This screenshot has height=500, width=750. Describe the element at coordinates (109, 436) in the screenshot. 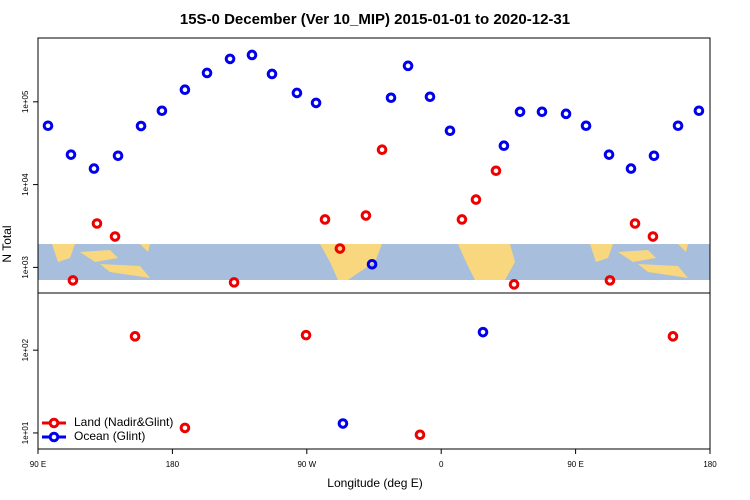

I see `legend-label: Ocean (Glint)` at that location.